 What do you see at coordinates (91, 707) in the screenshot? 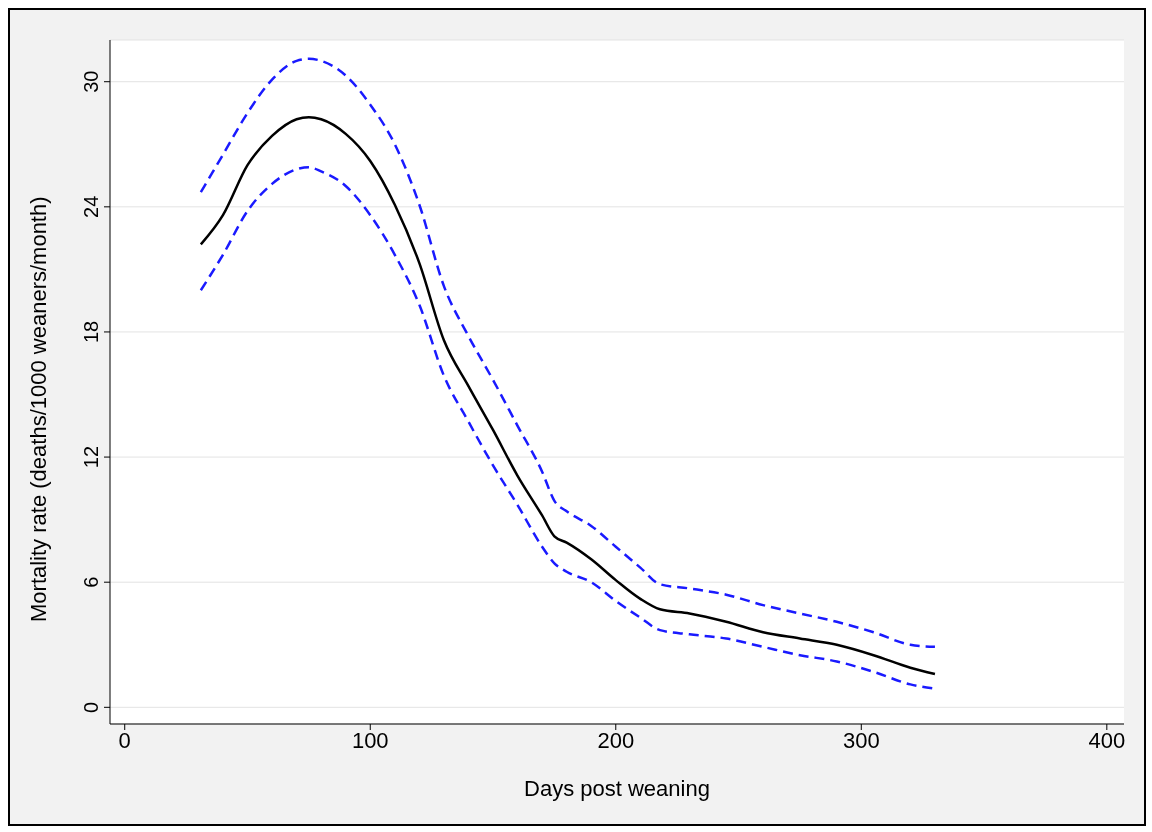
I see `y-tick-label: 0` at bounding box center [91, 707].